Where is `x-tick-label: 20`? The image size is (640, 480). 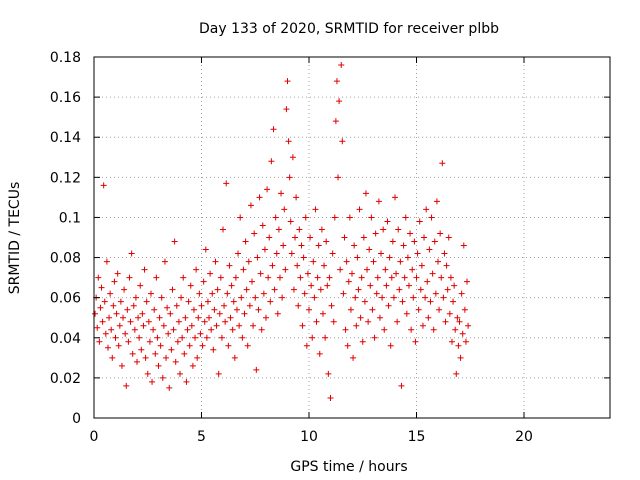
x-tick-label: 20 is located at coordinates (524, 437).